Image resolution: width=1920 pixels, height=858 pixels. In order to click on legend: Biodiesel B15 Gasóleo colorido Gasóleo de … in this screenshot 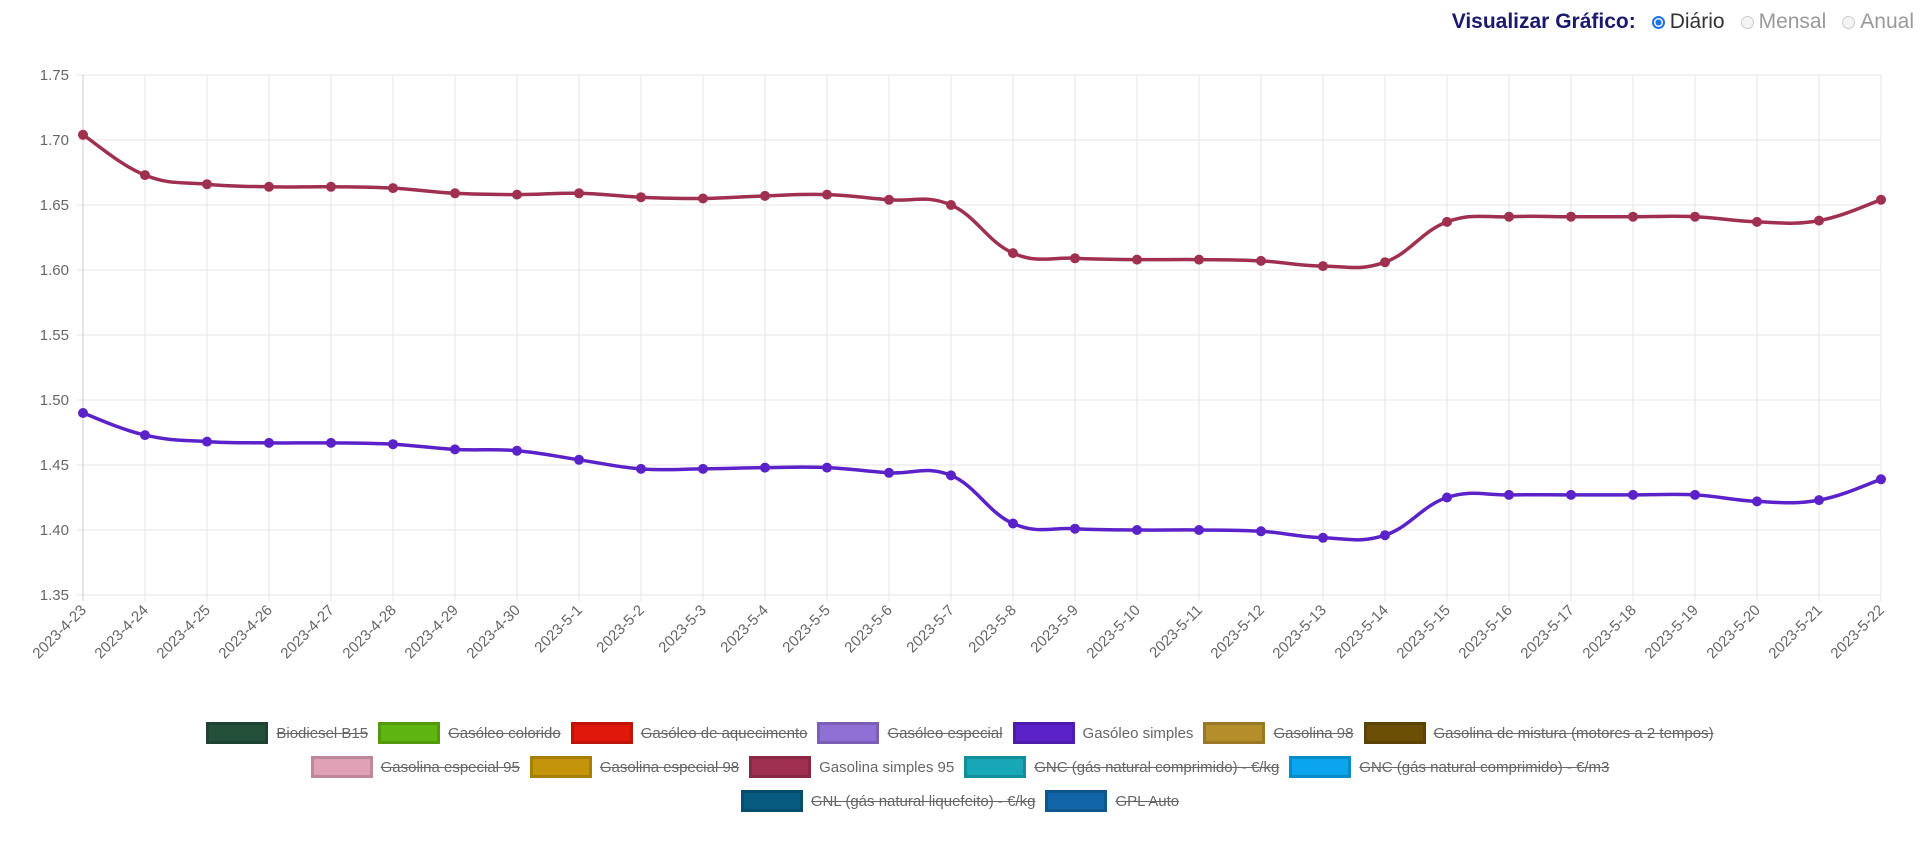, I will do `click(960, 767)`.